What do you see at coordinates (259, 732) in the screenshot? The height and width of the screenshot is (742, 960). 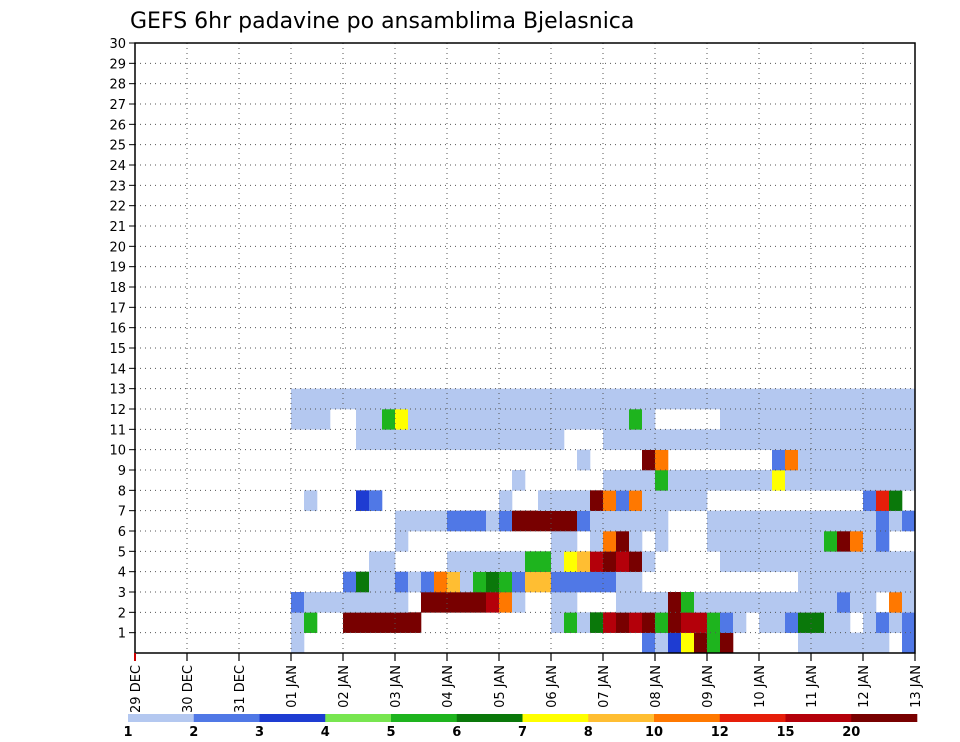 I see `colorbar-label: 3` at bounding box center [259, 732].